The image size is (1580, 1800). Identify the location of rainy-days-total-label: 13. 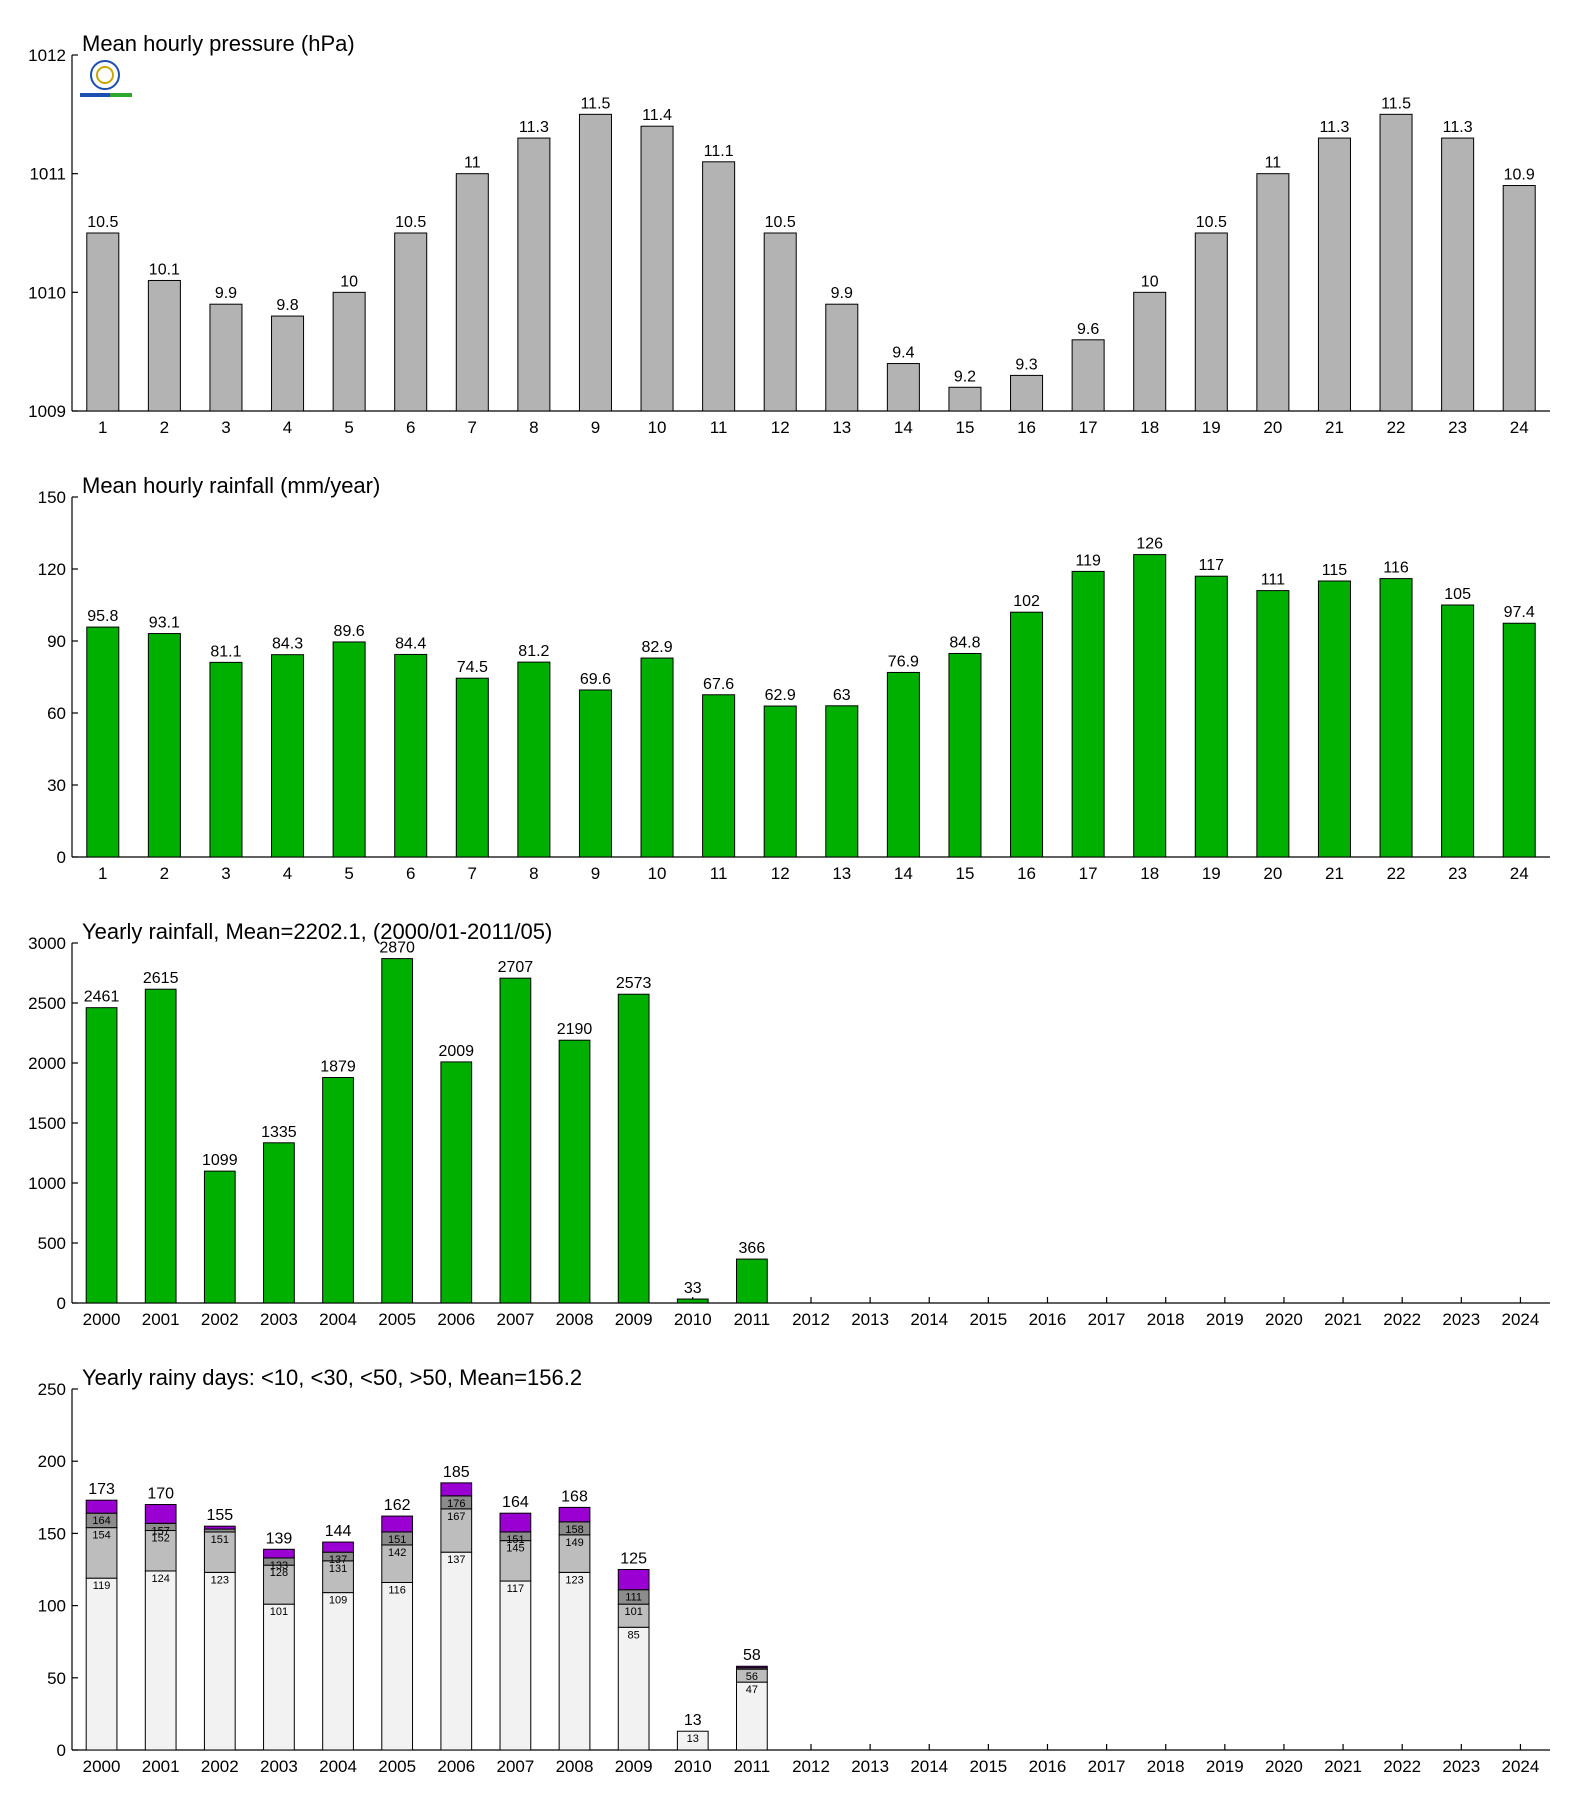
(693, 1720).